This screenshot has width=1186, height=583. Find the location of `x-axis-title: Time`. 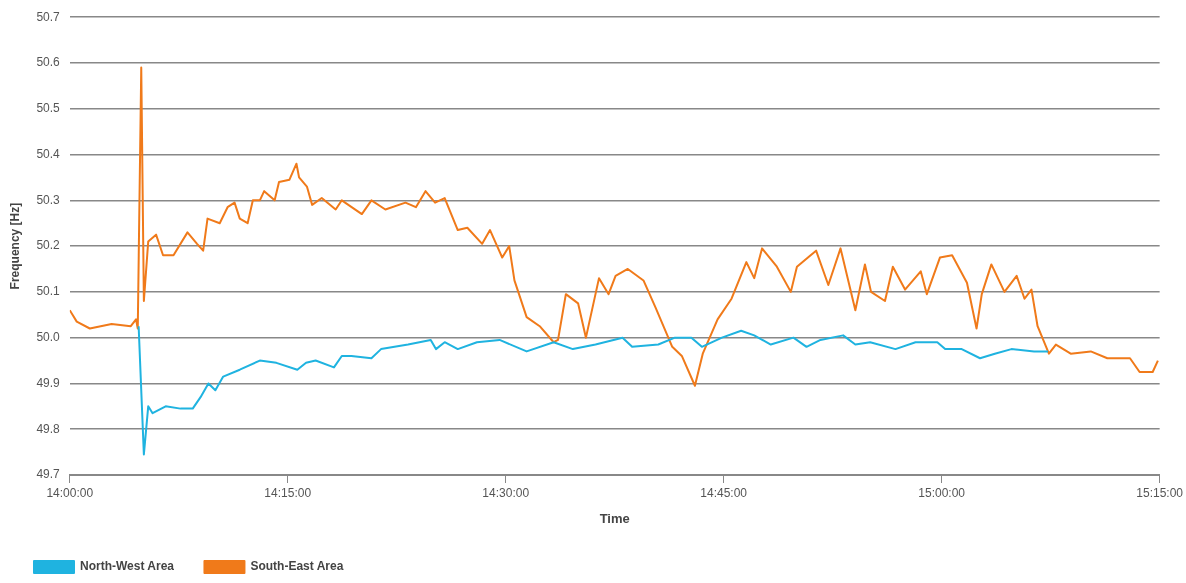

x-axis-title: Time is located at coordinates (614, 518).